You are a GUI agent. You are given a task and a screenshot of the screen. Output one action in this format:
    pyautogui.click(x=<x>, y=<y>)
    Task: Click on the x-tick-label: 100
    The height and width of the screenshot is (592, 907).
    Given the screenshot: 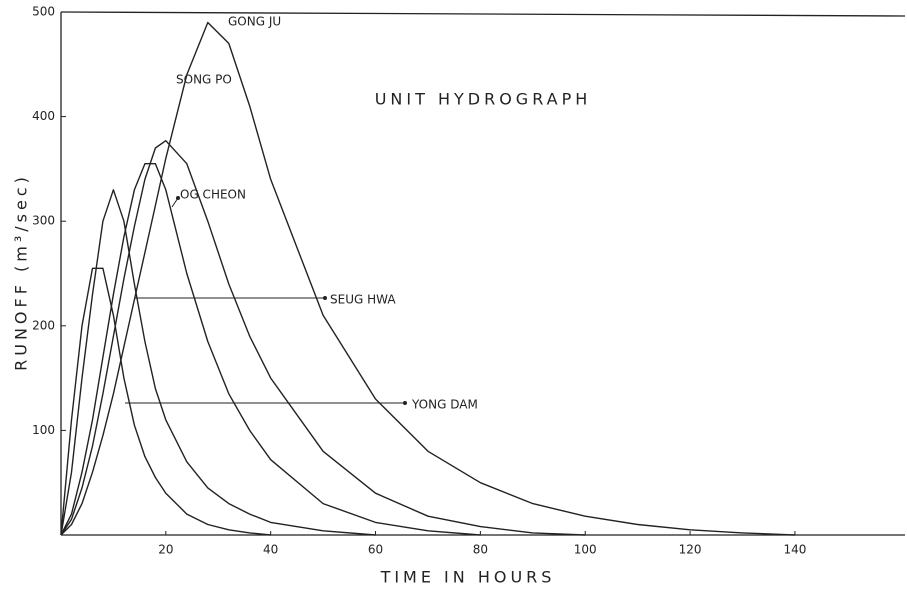 What is the action you would take?
    pyautogui.click(x=585, y=550)
    